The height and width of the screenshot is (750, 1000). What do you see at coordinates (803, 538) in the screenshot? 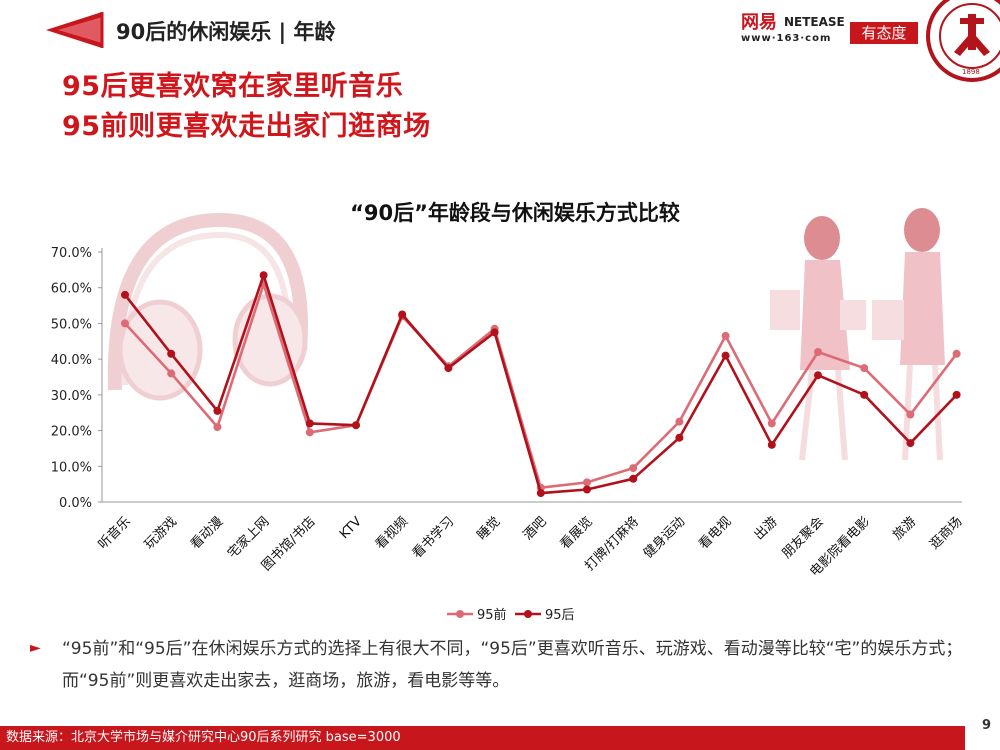
I see `x-tick-label: 朋友聚会` at bounding box center [803, 538].